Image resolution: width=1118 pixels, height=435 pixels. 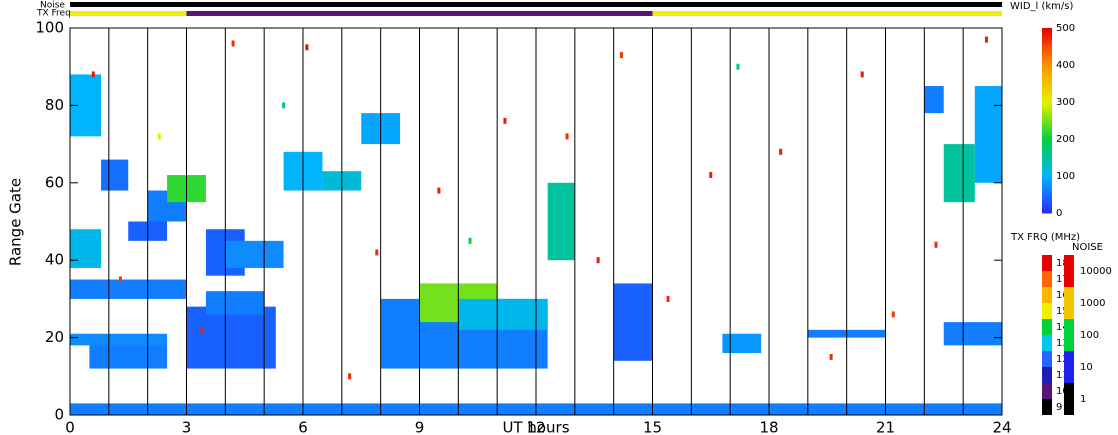 I want to click on tx-bar-label: TX Freq, so click(x=53, y=14).